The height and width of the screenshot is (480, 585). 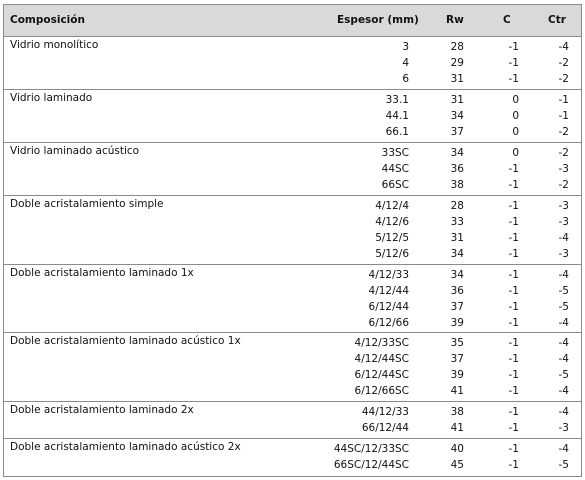 What do you see at coordinates (381, 343) in the screenshot?
I see `cell-espesor: 4/12/33SC` at bounding box center [381, 343].